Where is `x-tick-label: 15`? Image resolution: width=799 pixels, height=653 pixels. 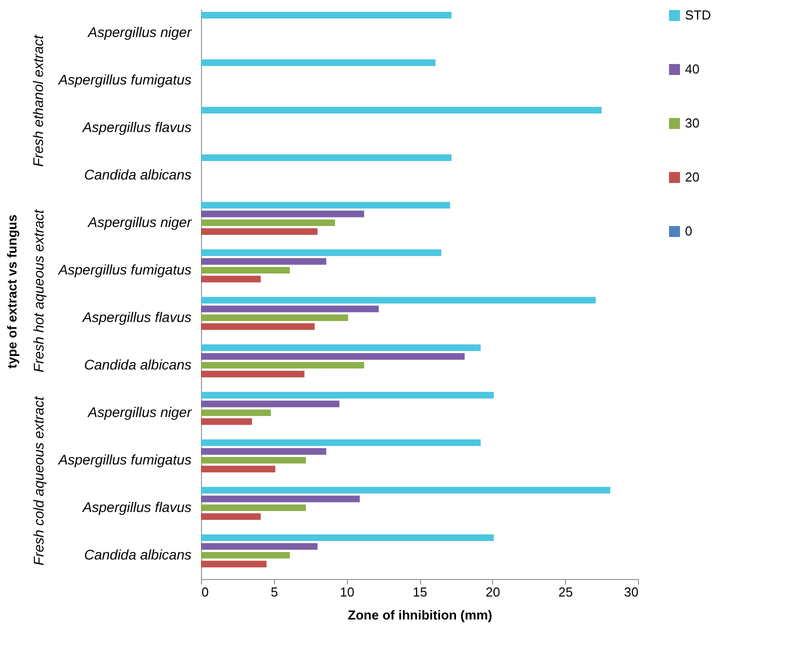
x-tick-label: 15 is located at coordinates (420, 592).